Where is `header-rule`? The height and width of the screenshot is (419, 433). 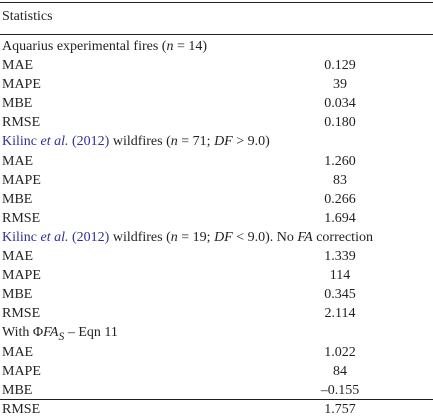
header-rule is located at coordinates (216, 34).